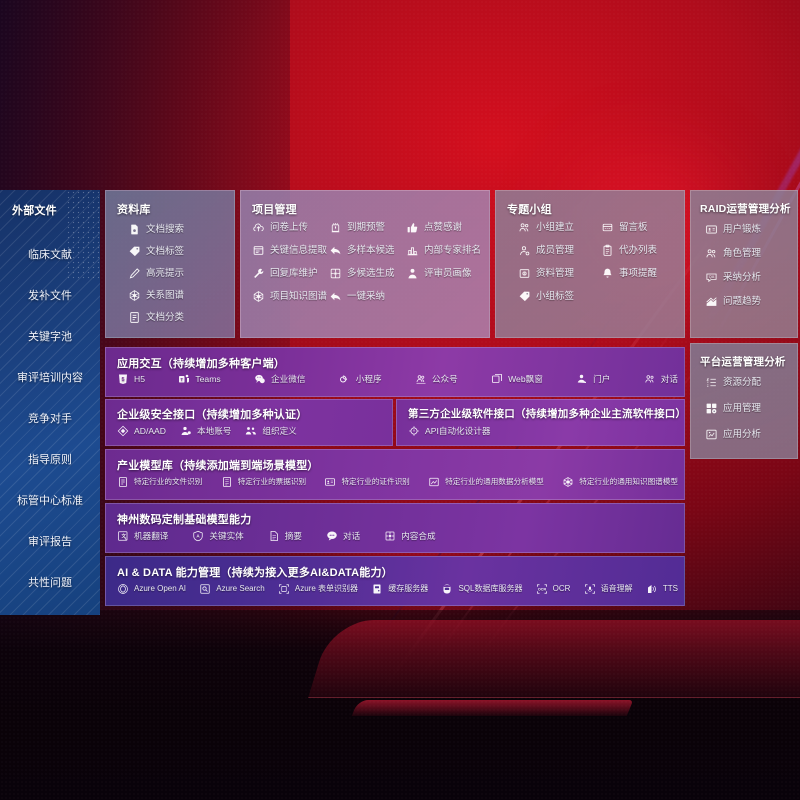 The width and height of the screenshot is (800, 800). I want to click on pen-highlight-icon, so click(134, 273).